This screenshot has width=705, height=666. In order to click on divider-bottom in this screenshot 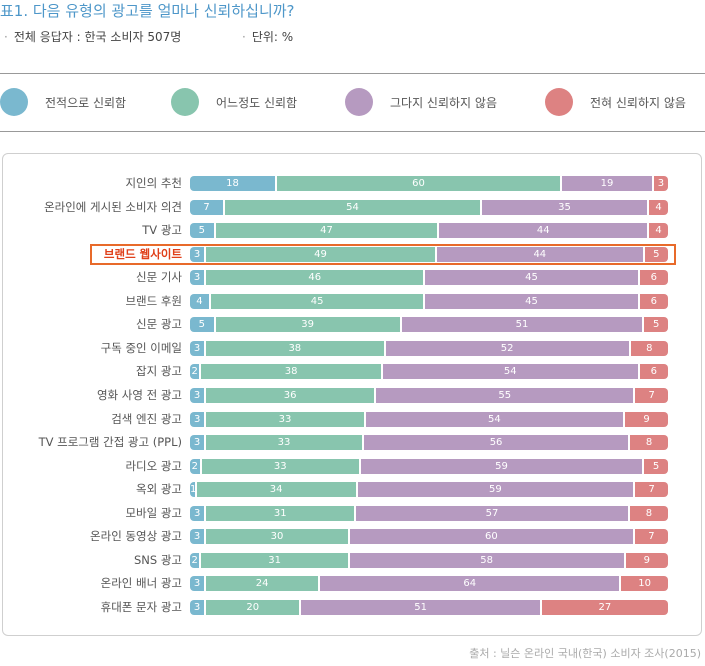, I will do `click(352, 131)`.